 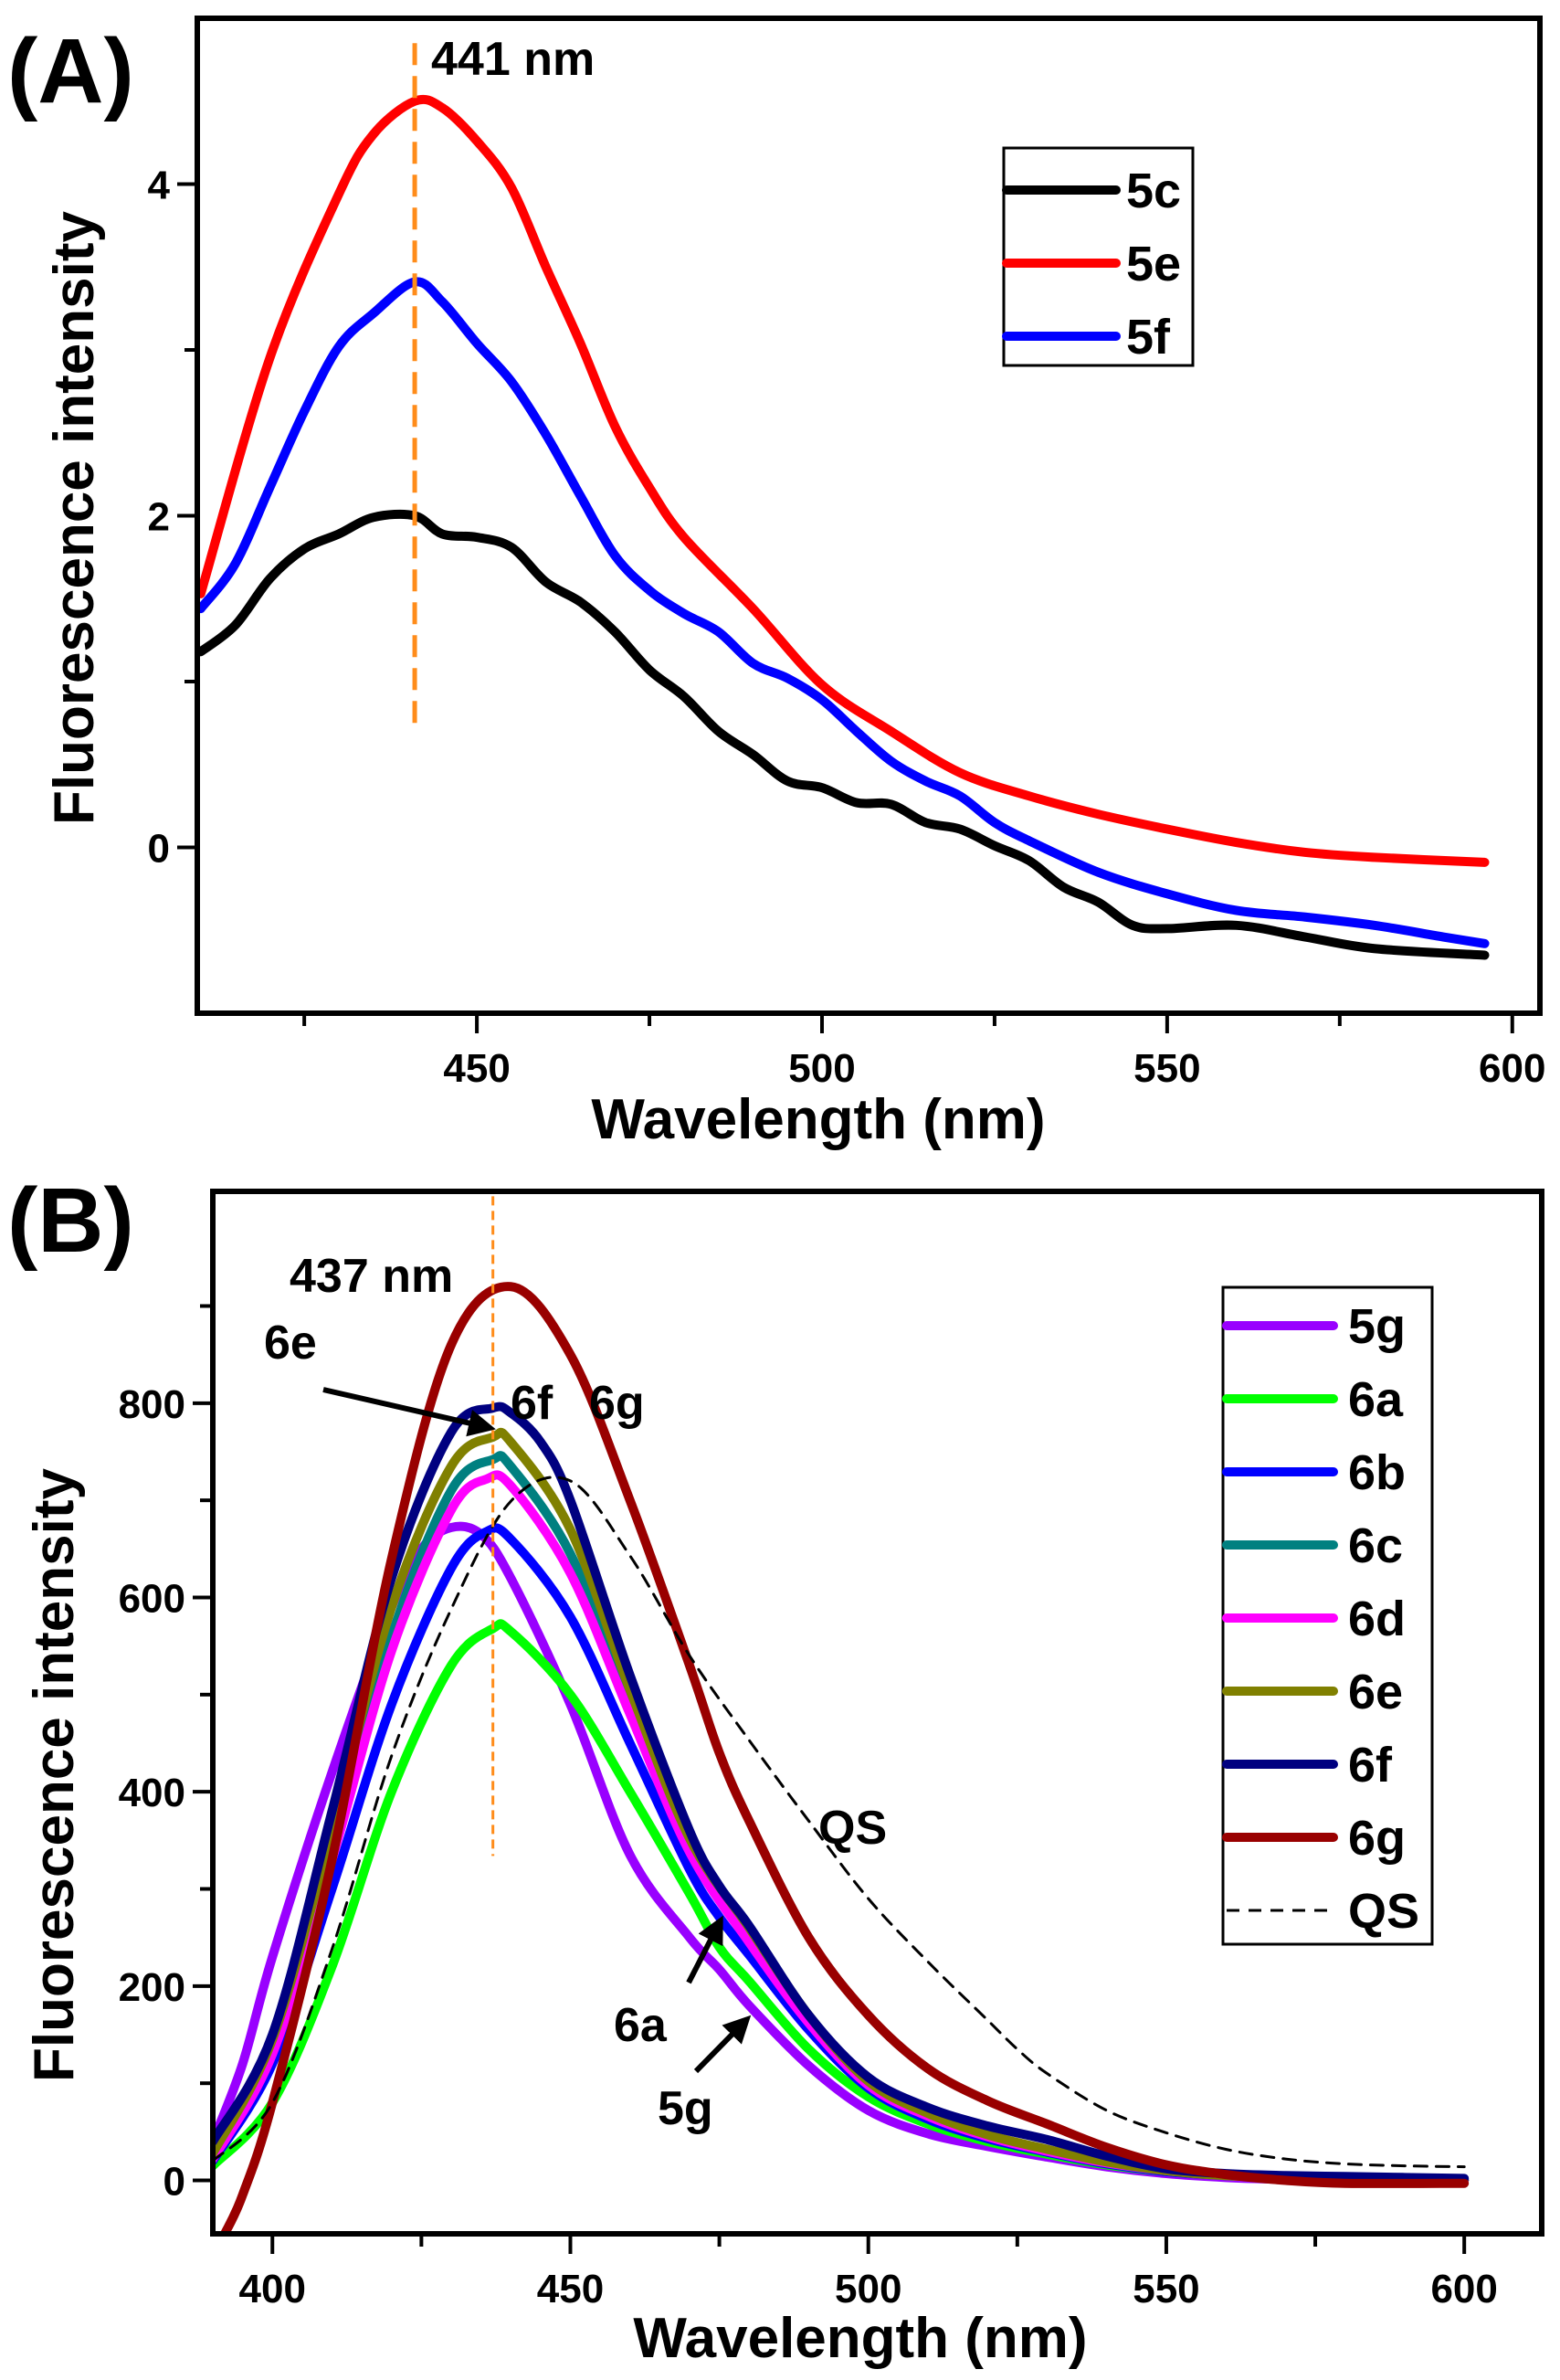 I want to click on legend-label-5c: 5c, so click(x=1153, y=191).